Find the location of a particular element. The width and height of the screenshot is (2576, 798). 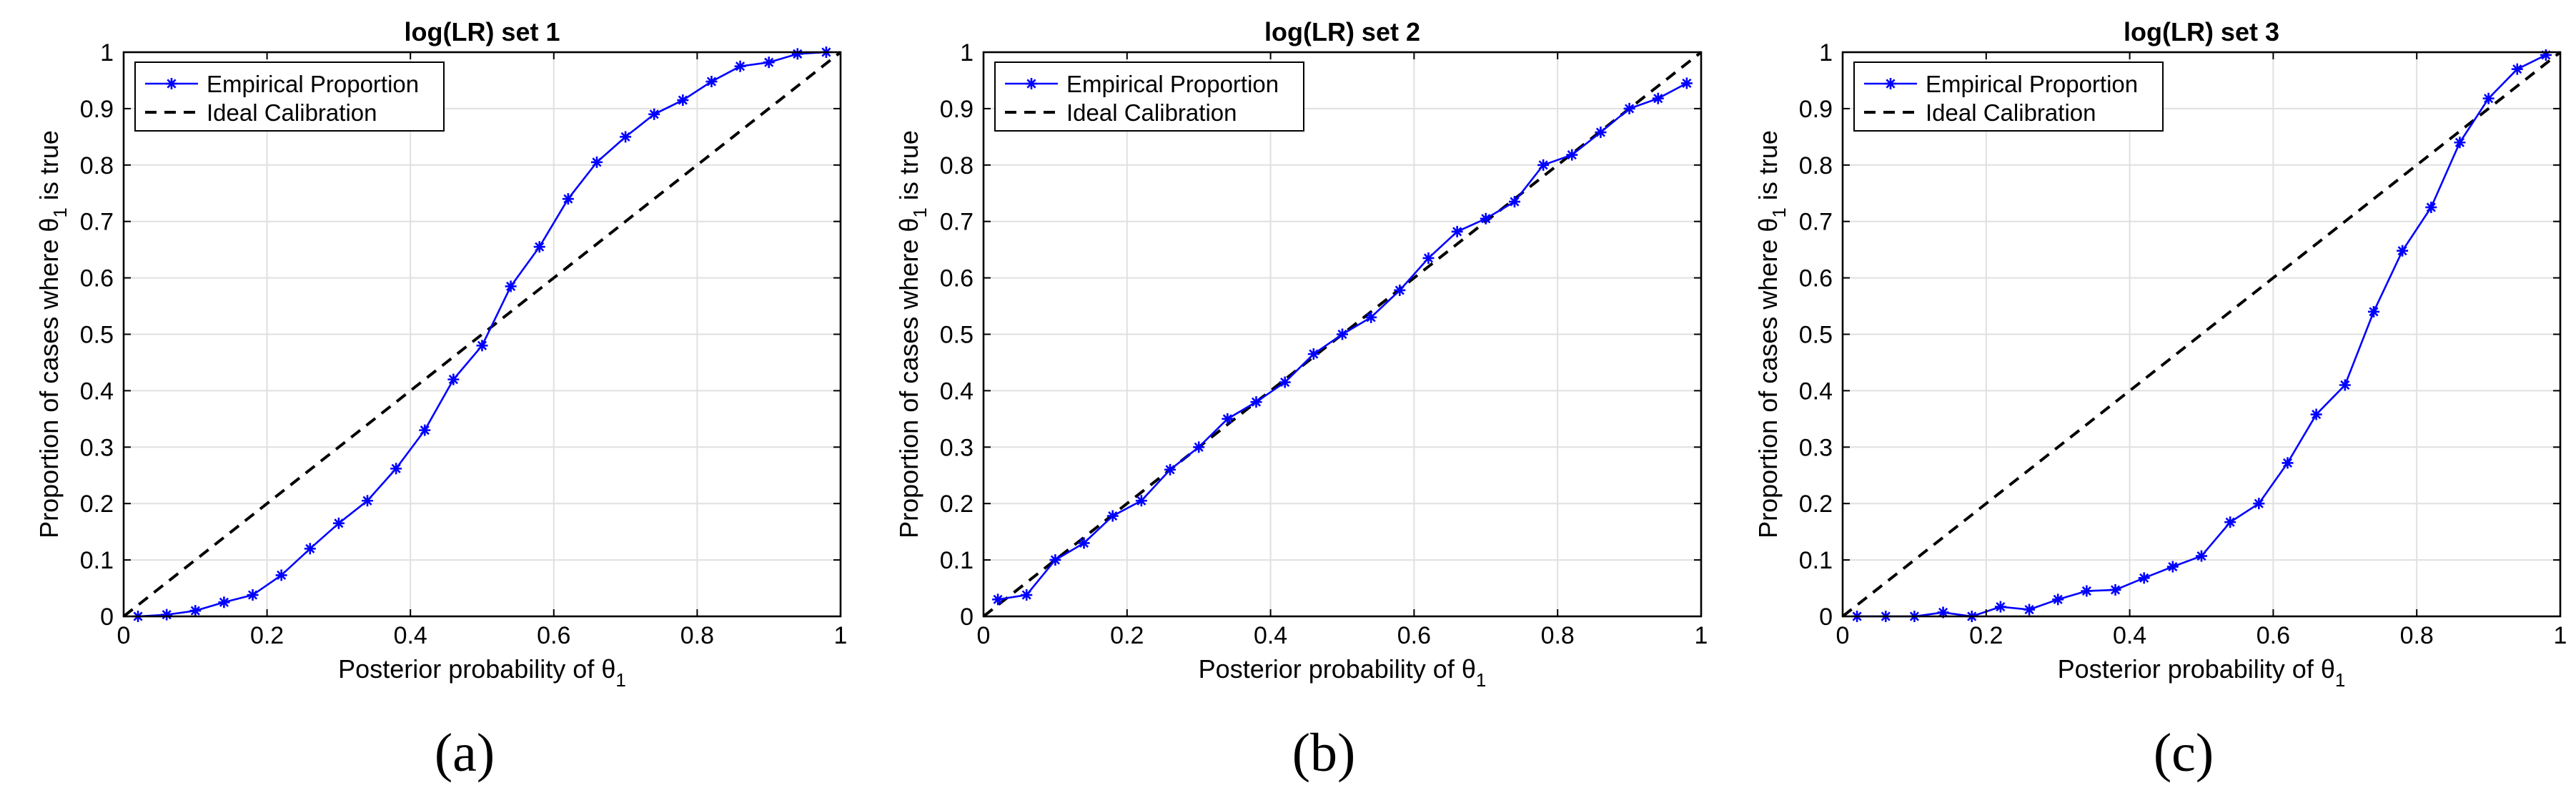

chart1-legend-empirical-marker is located at coordinates (171, 83).